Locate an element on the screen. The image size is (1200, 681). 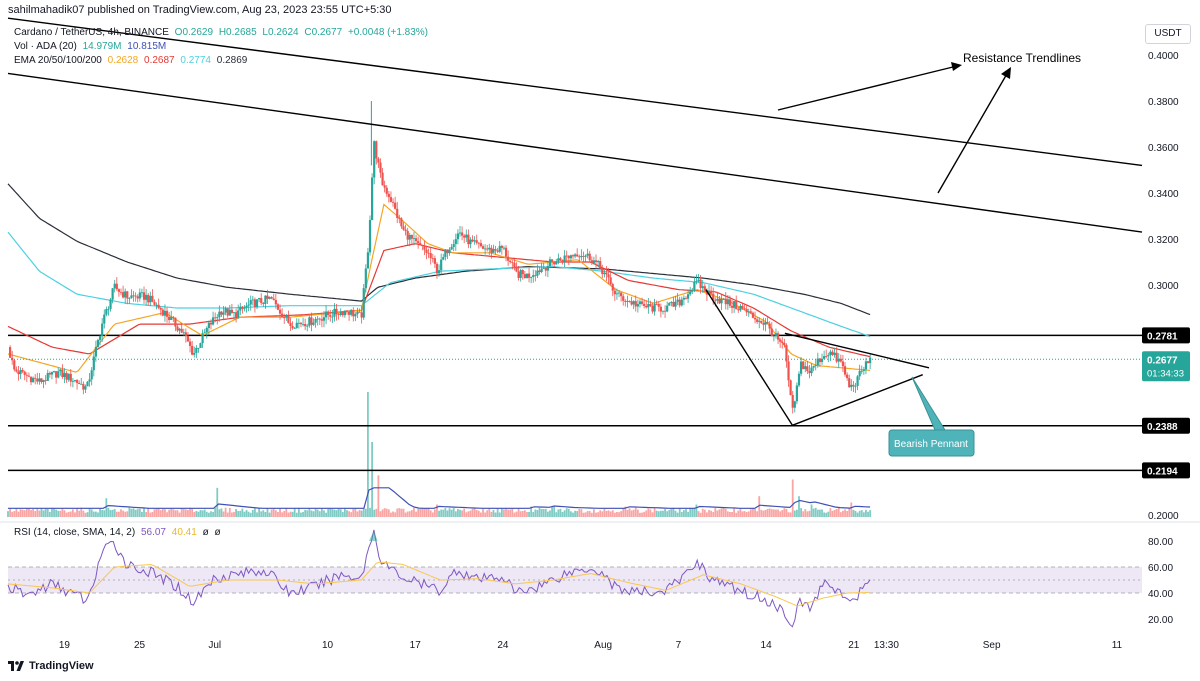
rsi-tick-label: 60.00 is located at coordinates (1160, 568).